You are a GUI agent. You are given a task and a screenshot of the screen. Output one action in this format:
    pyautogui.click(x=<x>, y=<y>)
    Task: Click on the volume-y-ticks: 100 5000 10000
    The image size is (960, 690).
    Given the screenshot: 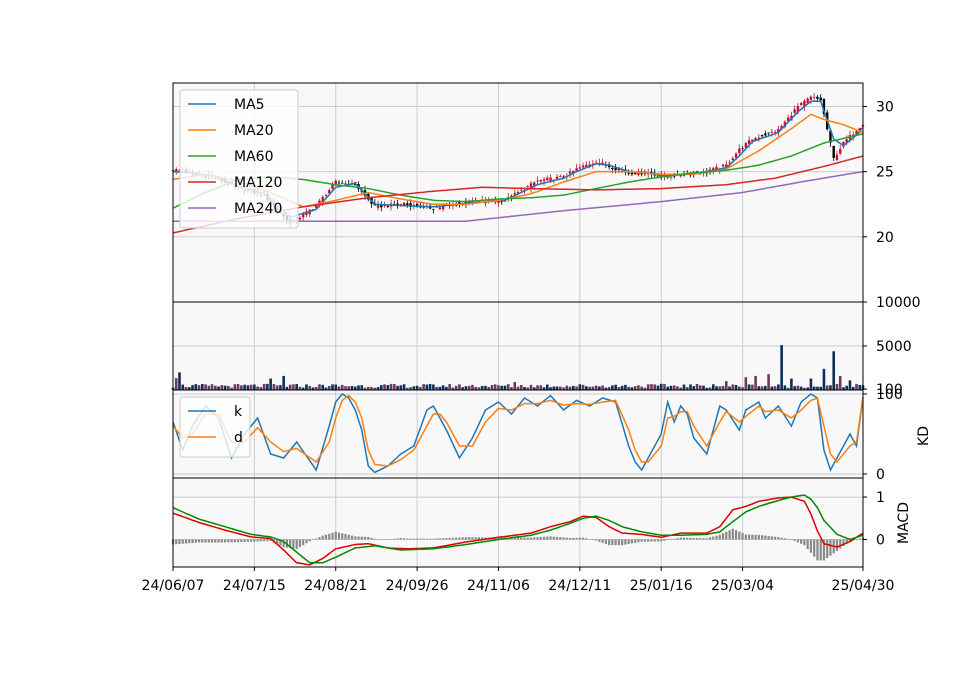 What is the action you would take?
    pyautogui.click(x=892, y=346)
    